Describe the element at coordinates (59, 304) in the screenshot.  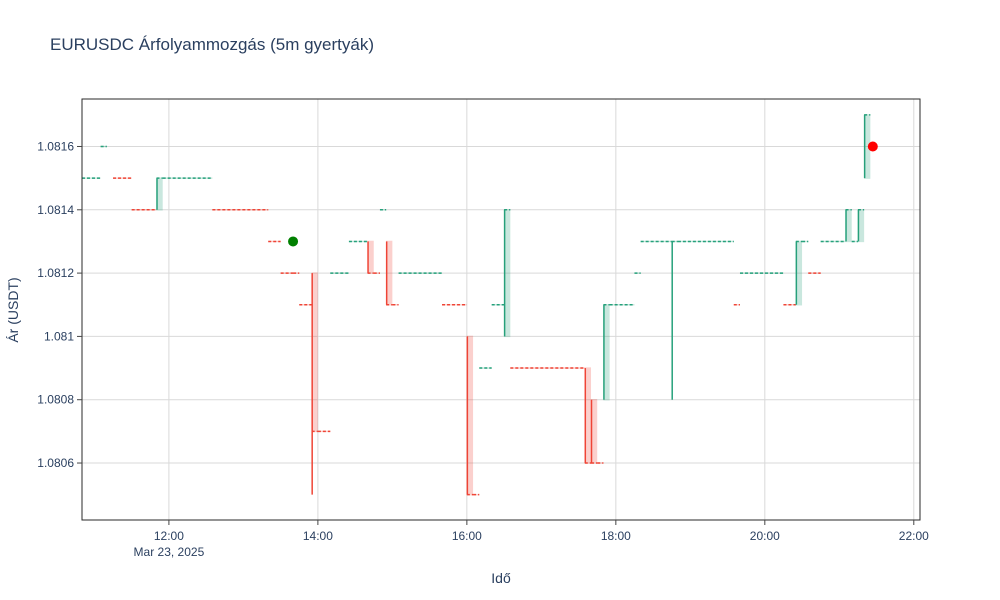
I see `y-axis: 1.0806 1.0808 1.081 1.0812 1.0814 1.0816` at that location.